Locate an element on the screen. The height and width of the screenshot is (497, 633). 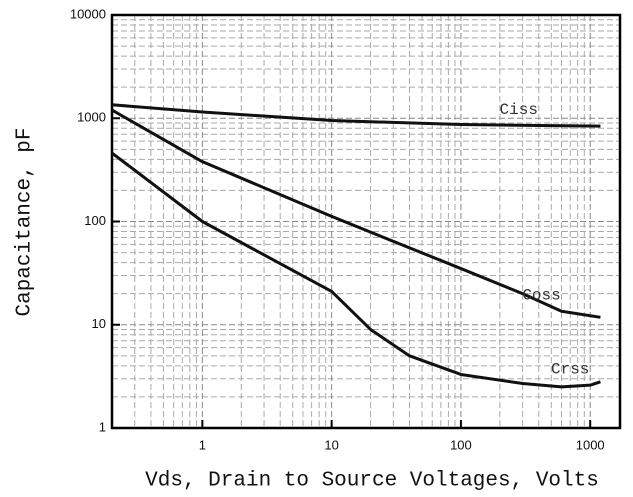
series-label: Crss is located at coordinates (570, 369).